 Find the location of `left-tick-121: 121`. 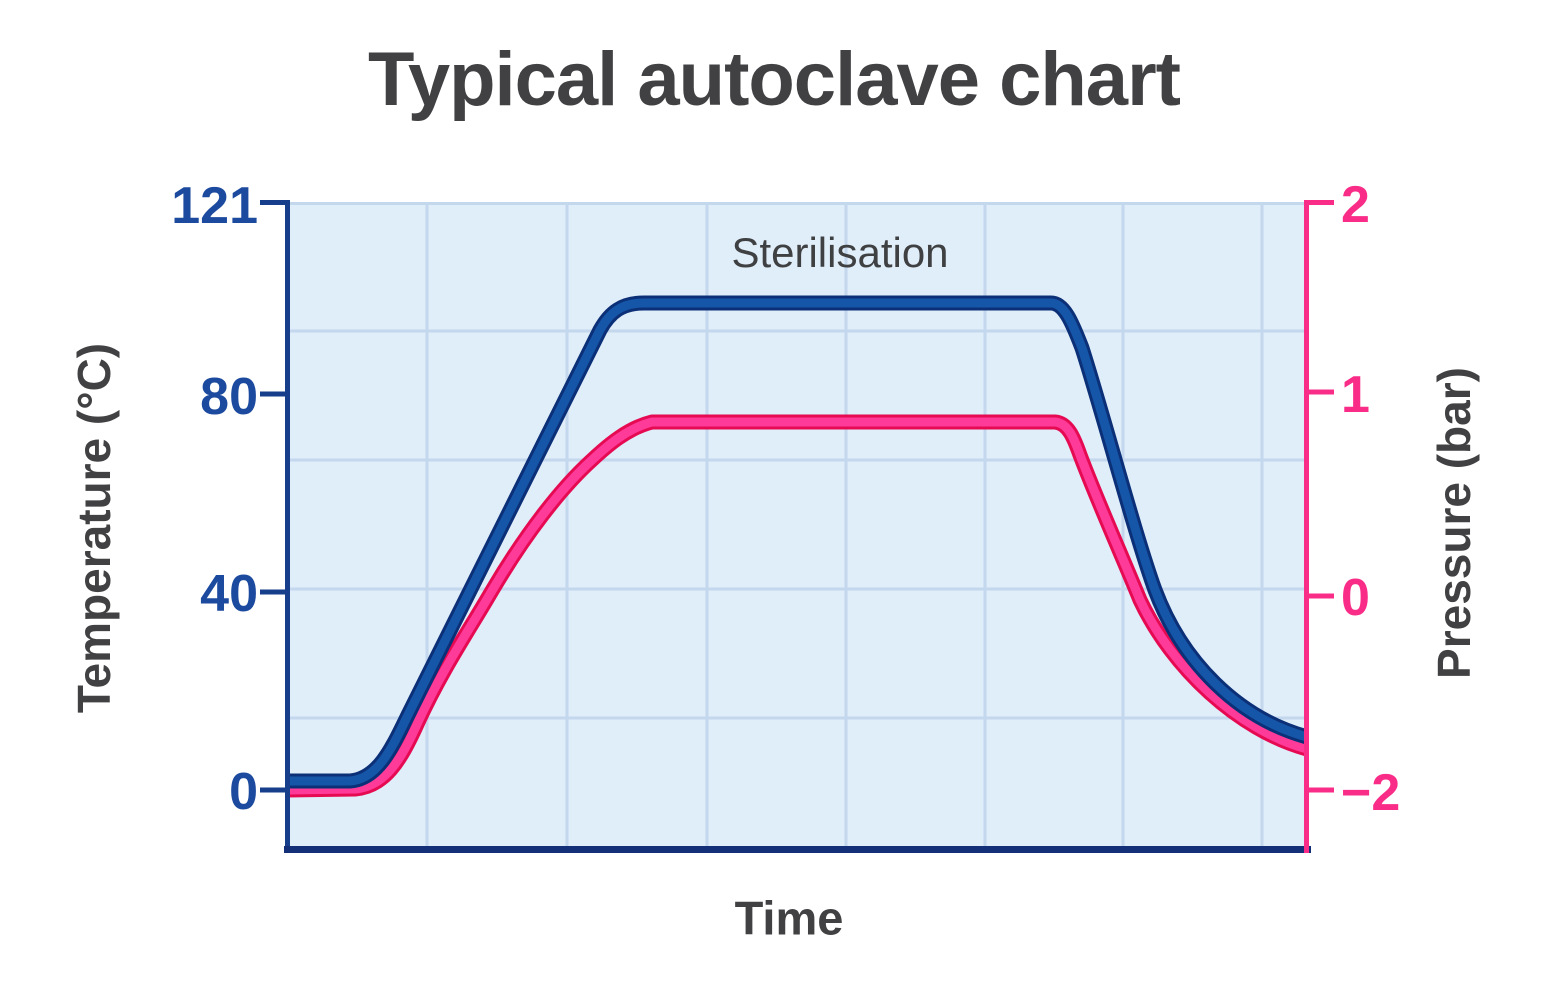

left-tick-121: 121 is located at coordinates (214, 206).